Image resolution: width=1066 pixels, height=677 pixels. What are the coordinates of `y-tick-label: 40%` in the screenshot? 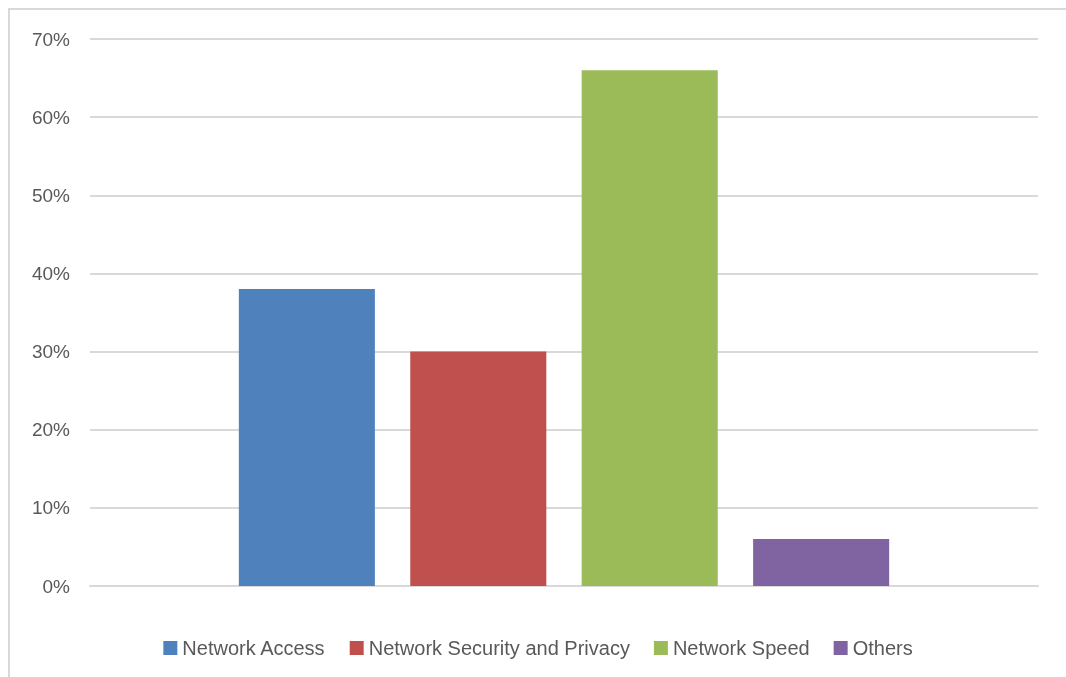 It's located at (51, 273).